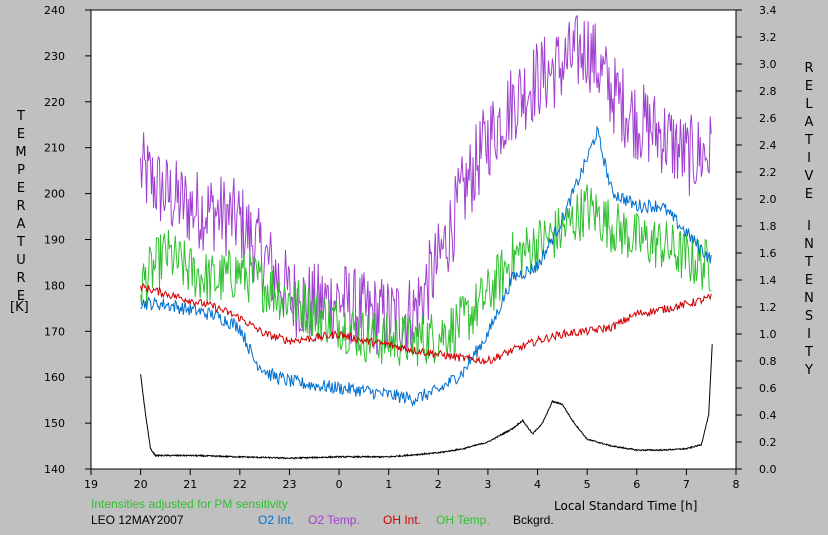 Image resolution: width=828 pixels, height=535 pixels. What do you see at coordinates (54, 10) in the screenshot?
I see `left-tick-label: 240` at bounding box center [54, 10].